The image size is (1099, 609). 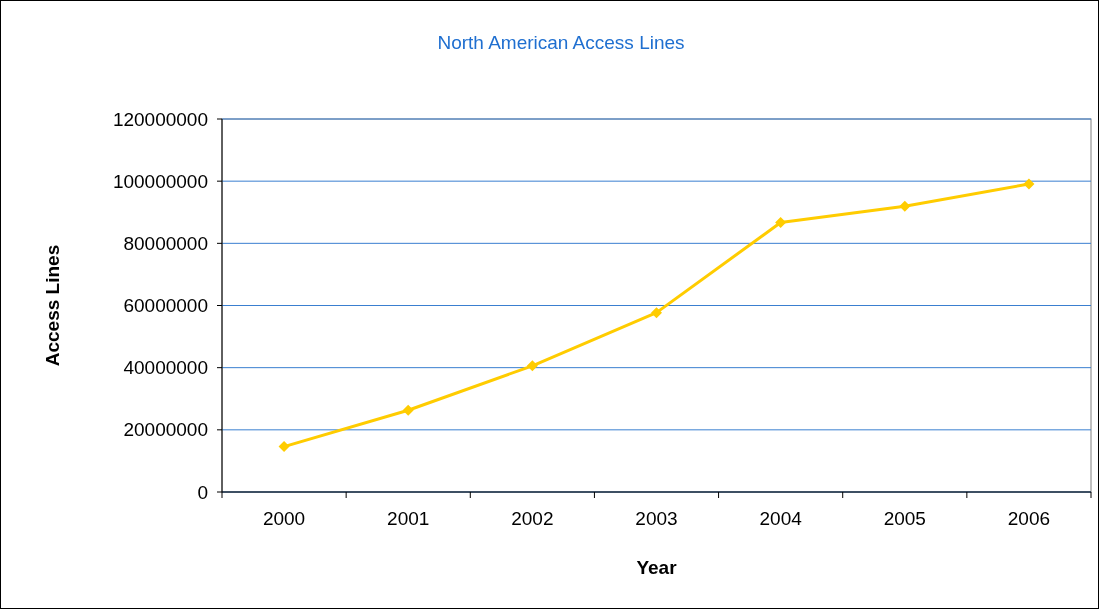 I want to click on x-tick-label: 2004, so click(x=781, y=518).